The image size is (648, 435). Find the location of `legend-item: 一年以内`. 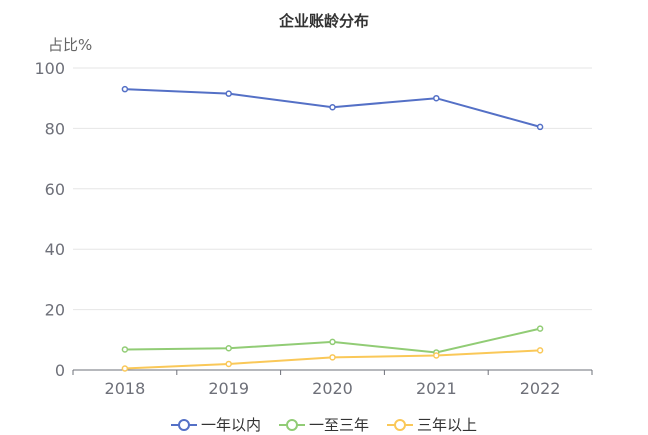

legend-item: 一年以内 is located at coordinates (215, 424).